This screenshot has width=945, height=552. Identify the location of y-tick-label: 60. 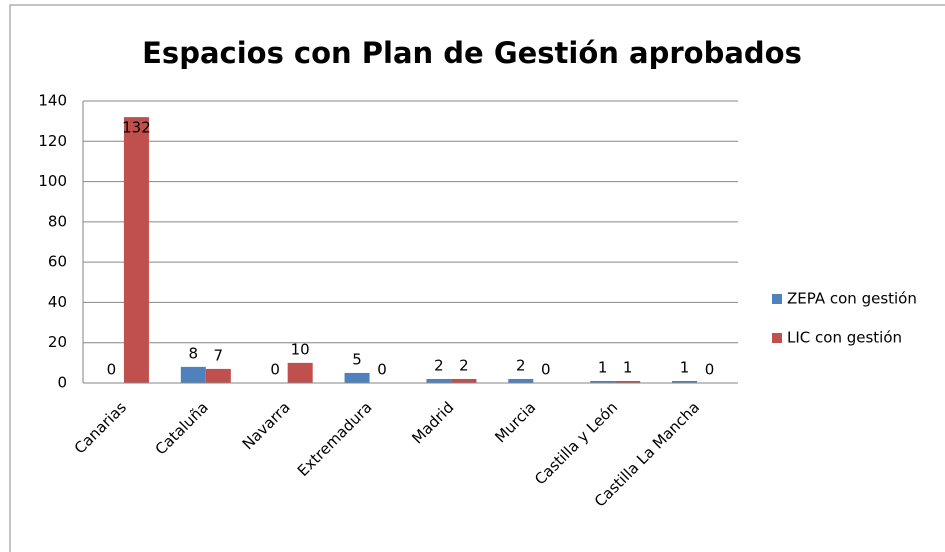
(57, 262).